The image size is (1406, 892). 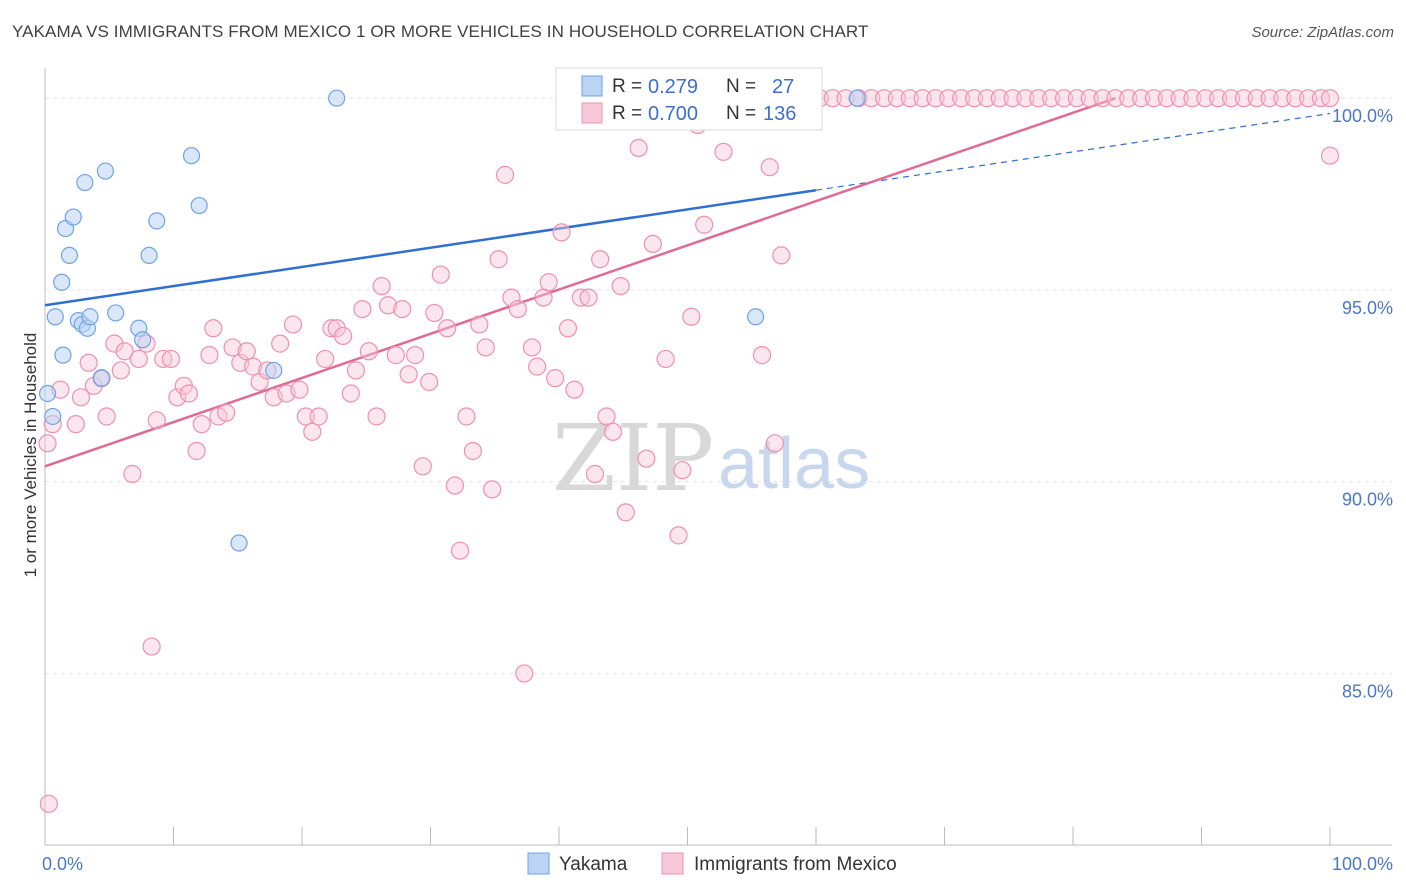 What do you see at coordinates (1367, 691) in the screenshot?
I see `y-tick-label: 85.0%` at bounding box center [1367, 691].